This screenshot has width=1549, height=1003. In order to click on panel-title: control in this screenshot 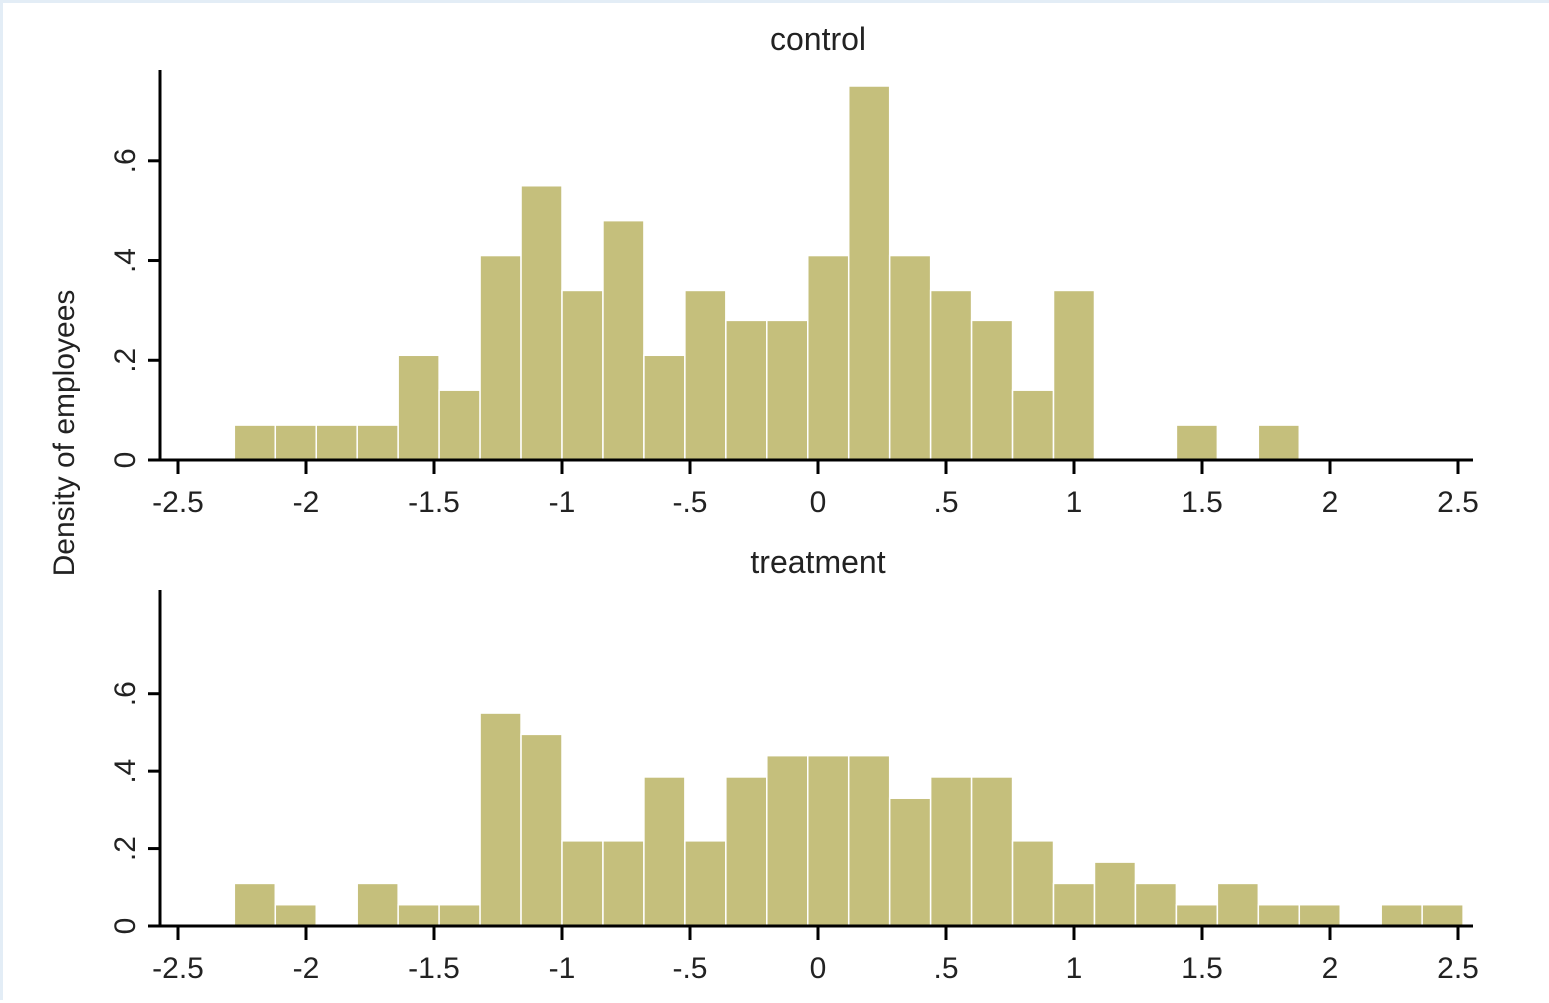, I will do `click(818, 39)`.